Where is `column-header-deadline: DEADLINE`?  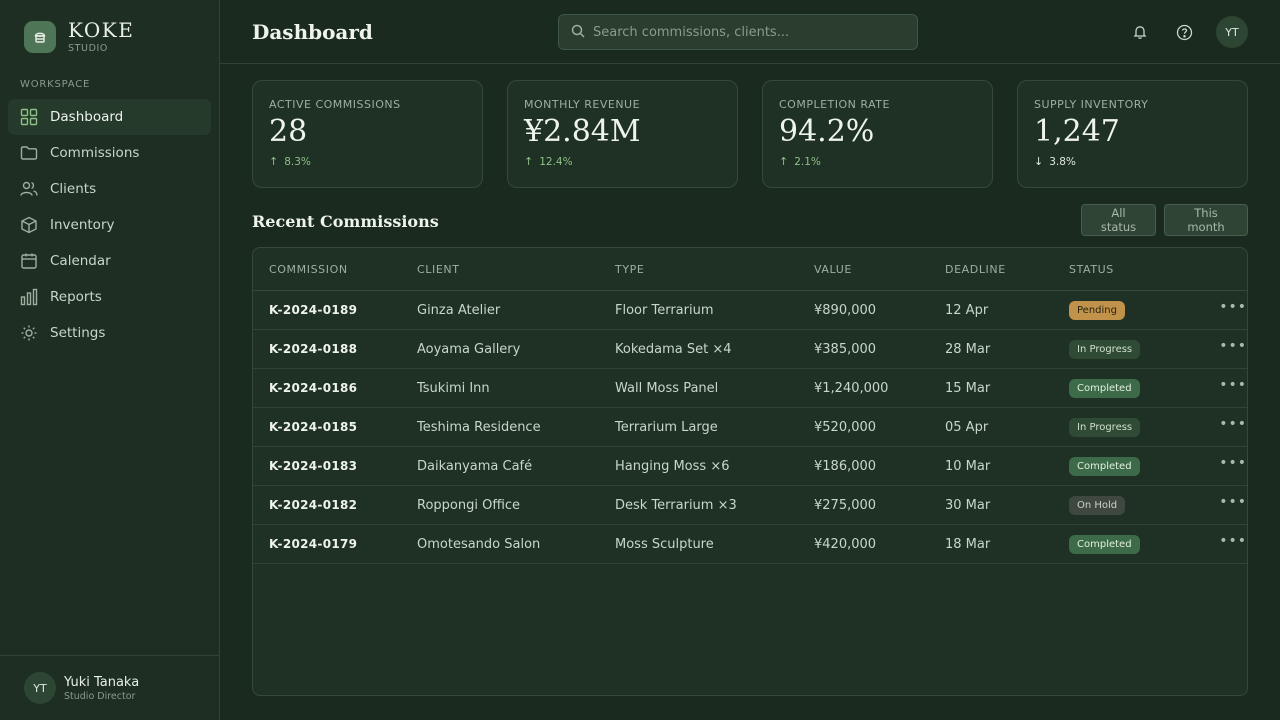
column-header-deadline: DEADLINE is located at coordinates (975, 269).